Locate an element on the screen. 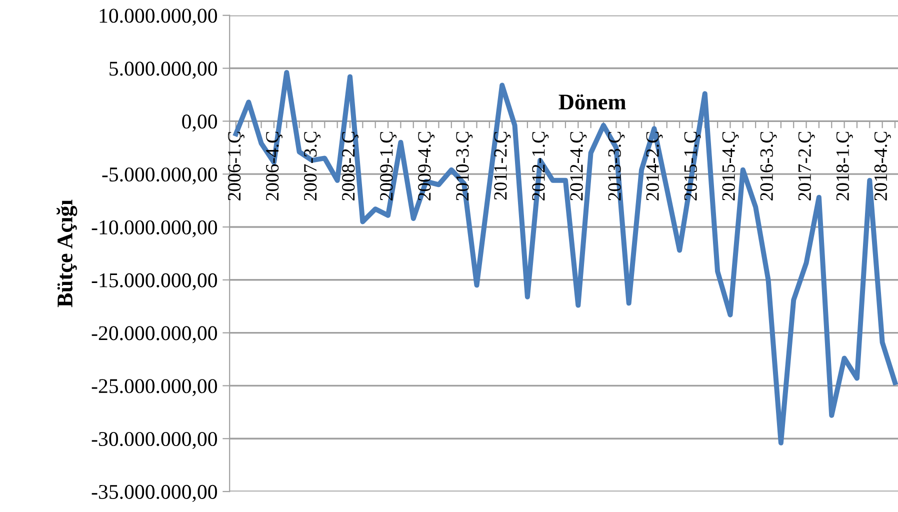  x-tick-label: 2015-1.Ç is located at coordinates (692, 166).